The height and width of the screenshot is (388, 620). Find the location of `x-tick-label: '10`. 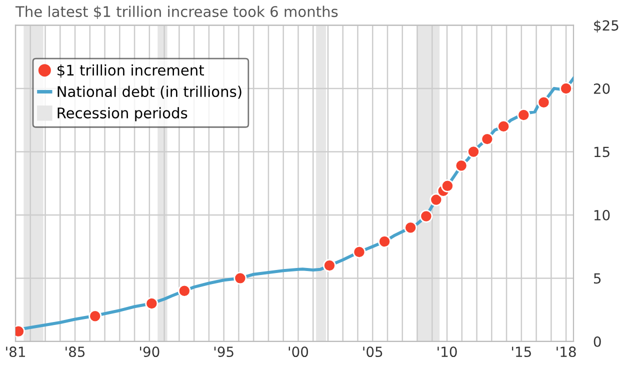

x-tick-label: '10 is located at coordinates (447, 352).